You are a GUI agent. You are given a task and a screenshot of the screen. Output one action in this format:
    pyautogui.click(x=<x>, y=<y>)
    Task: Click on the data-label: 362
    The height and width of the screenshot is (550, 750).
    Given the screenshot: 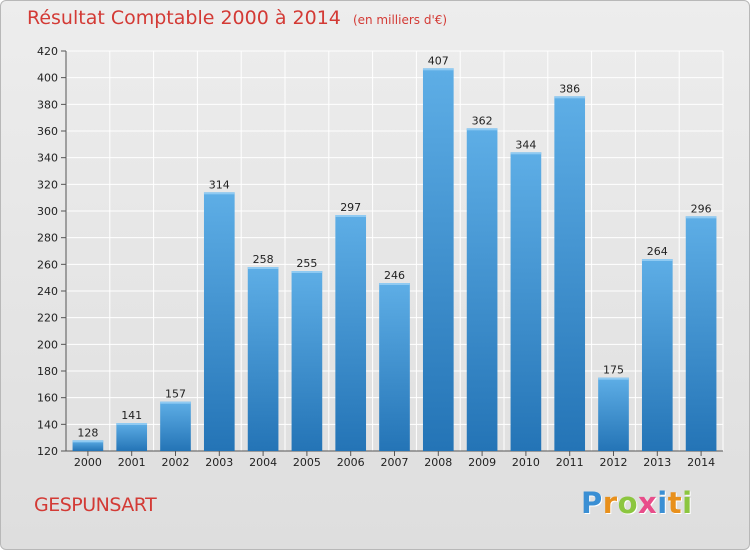 What is the action you would take?
    pyautogui.click(x=482, y=120)
    